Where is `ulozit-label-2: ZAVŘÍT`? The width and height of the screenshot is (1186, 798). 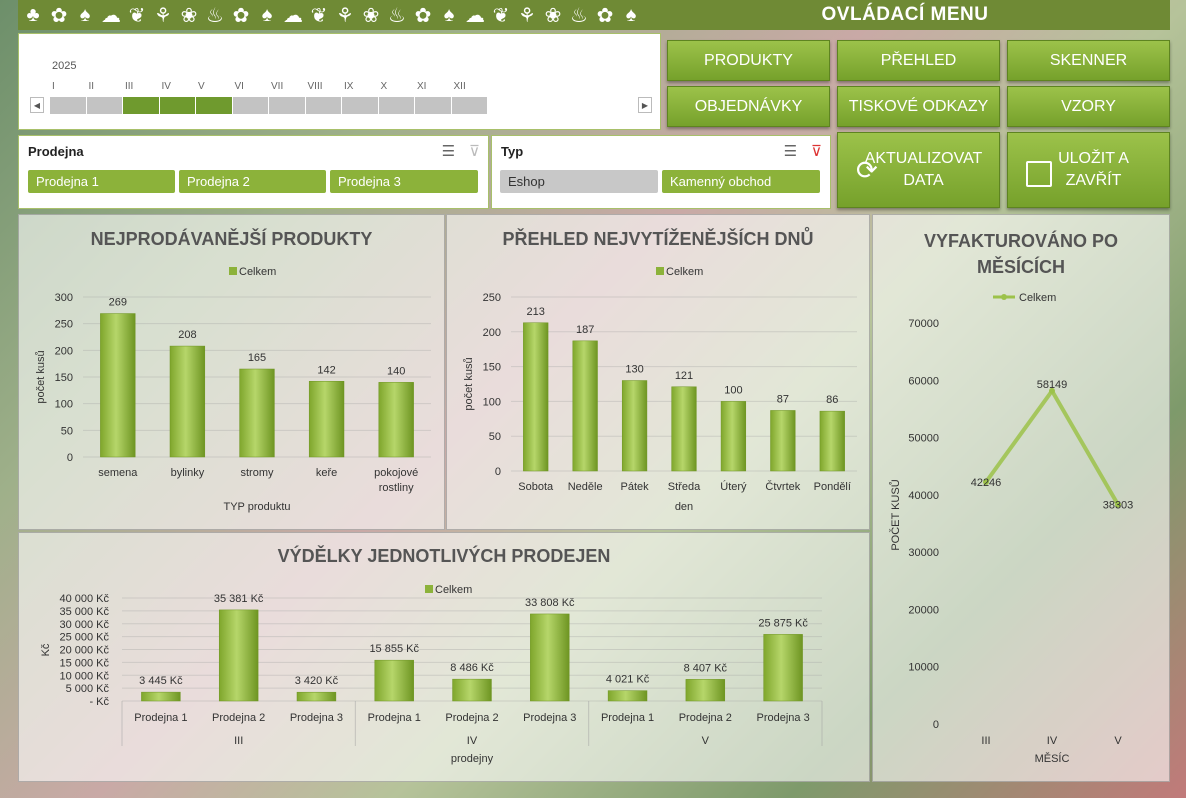 ulozit-label-2: ZAVŘÍT is located at coordinates (1093, 180).